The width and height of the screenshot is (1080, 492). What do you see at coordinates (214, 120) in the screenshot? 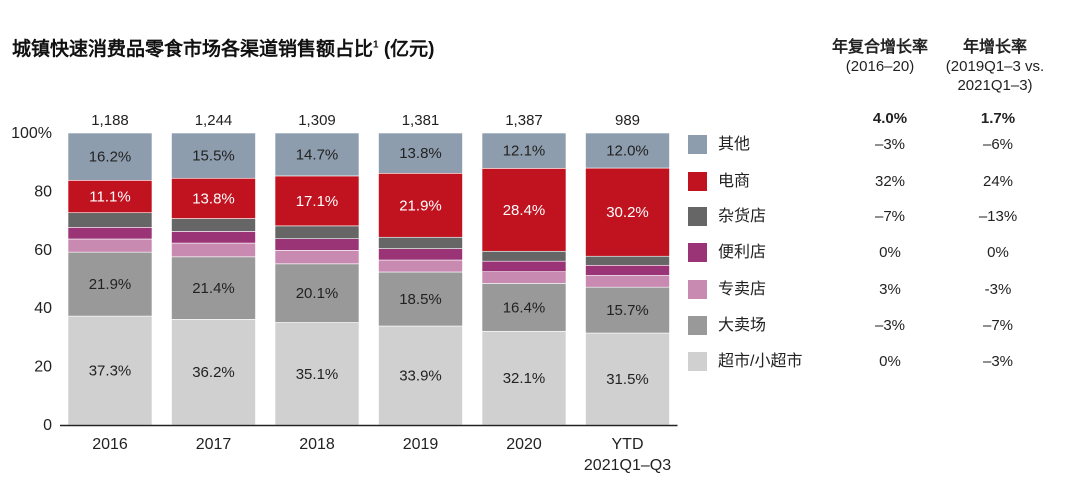
I see `bar-total-label: 1,244` at bounding box center [214, 120].